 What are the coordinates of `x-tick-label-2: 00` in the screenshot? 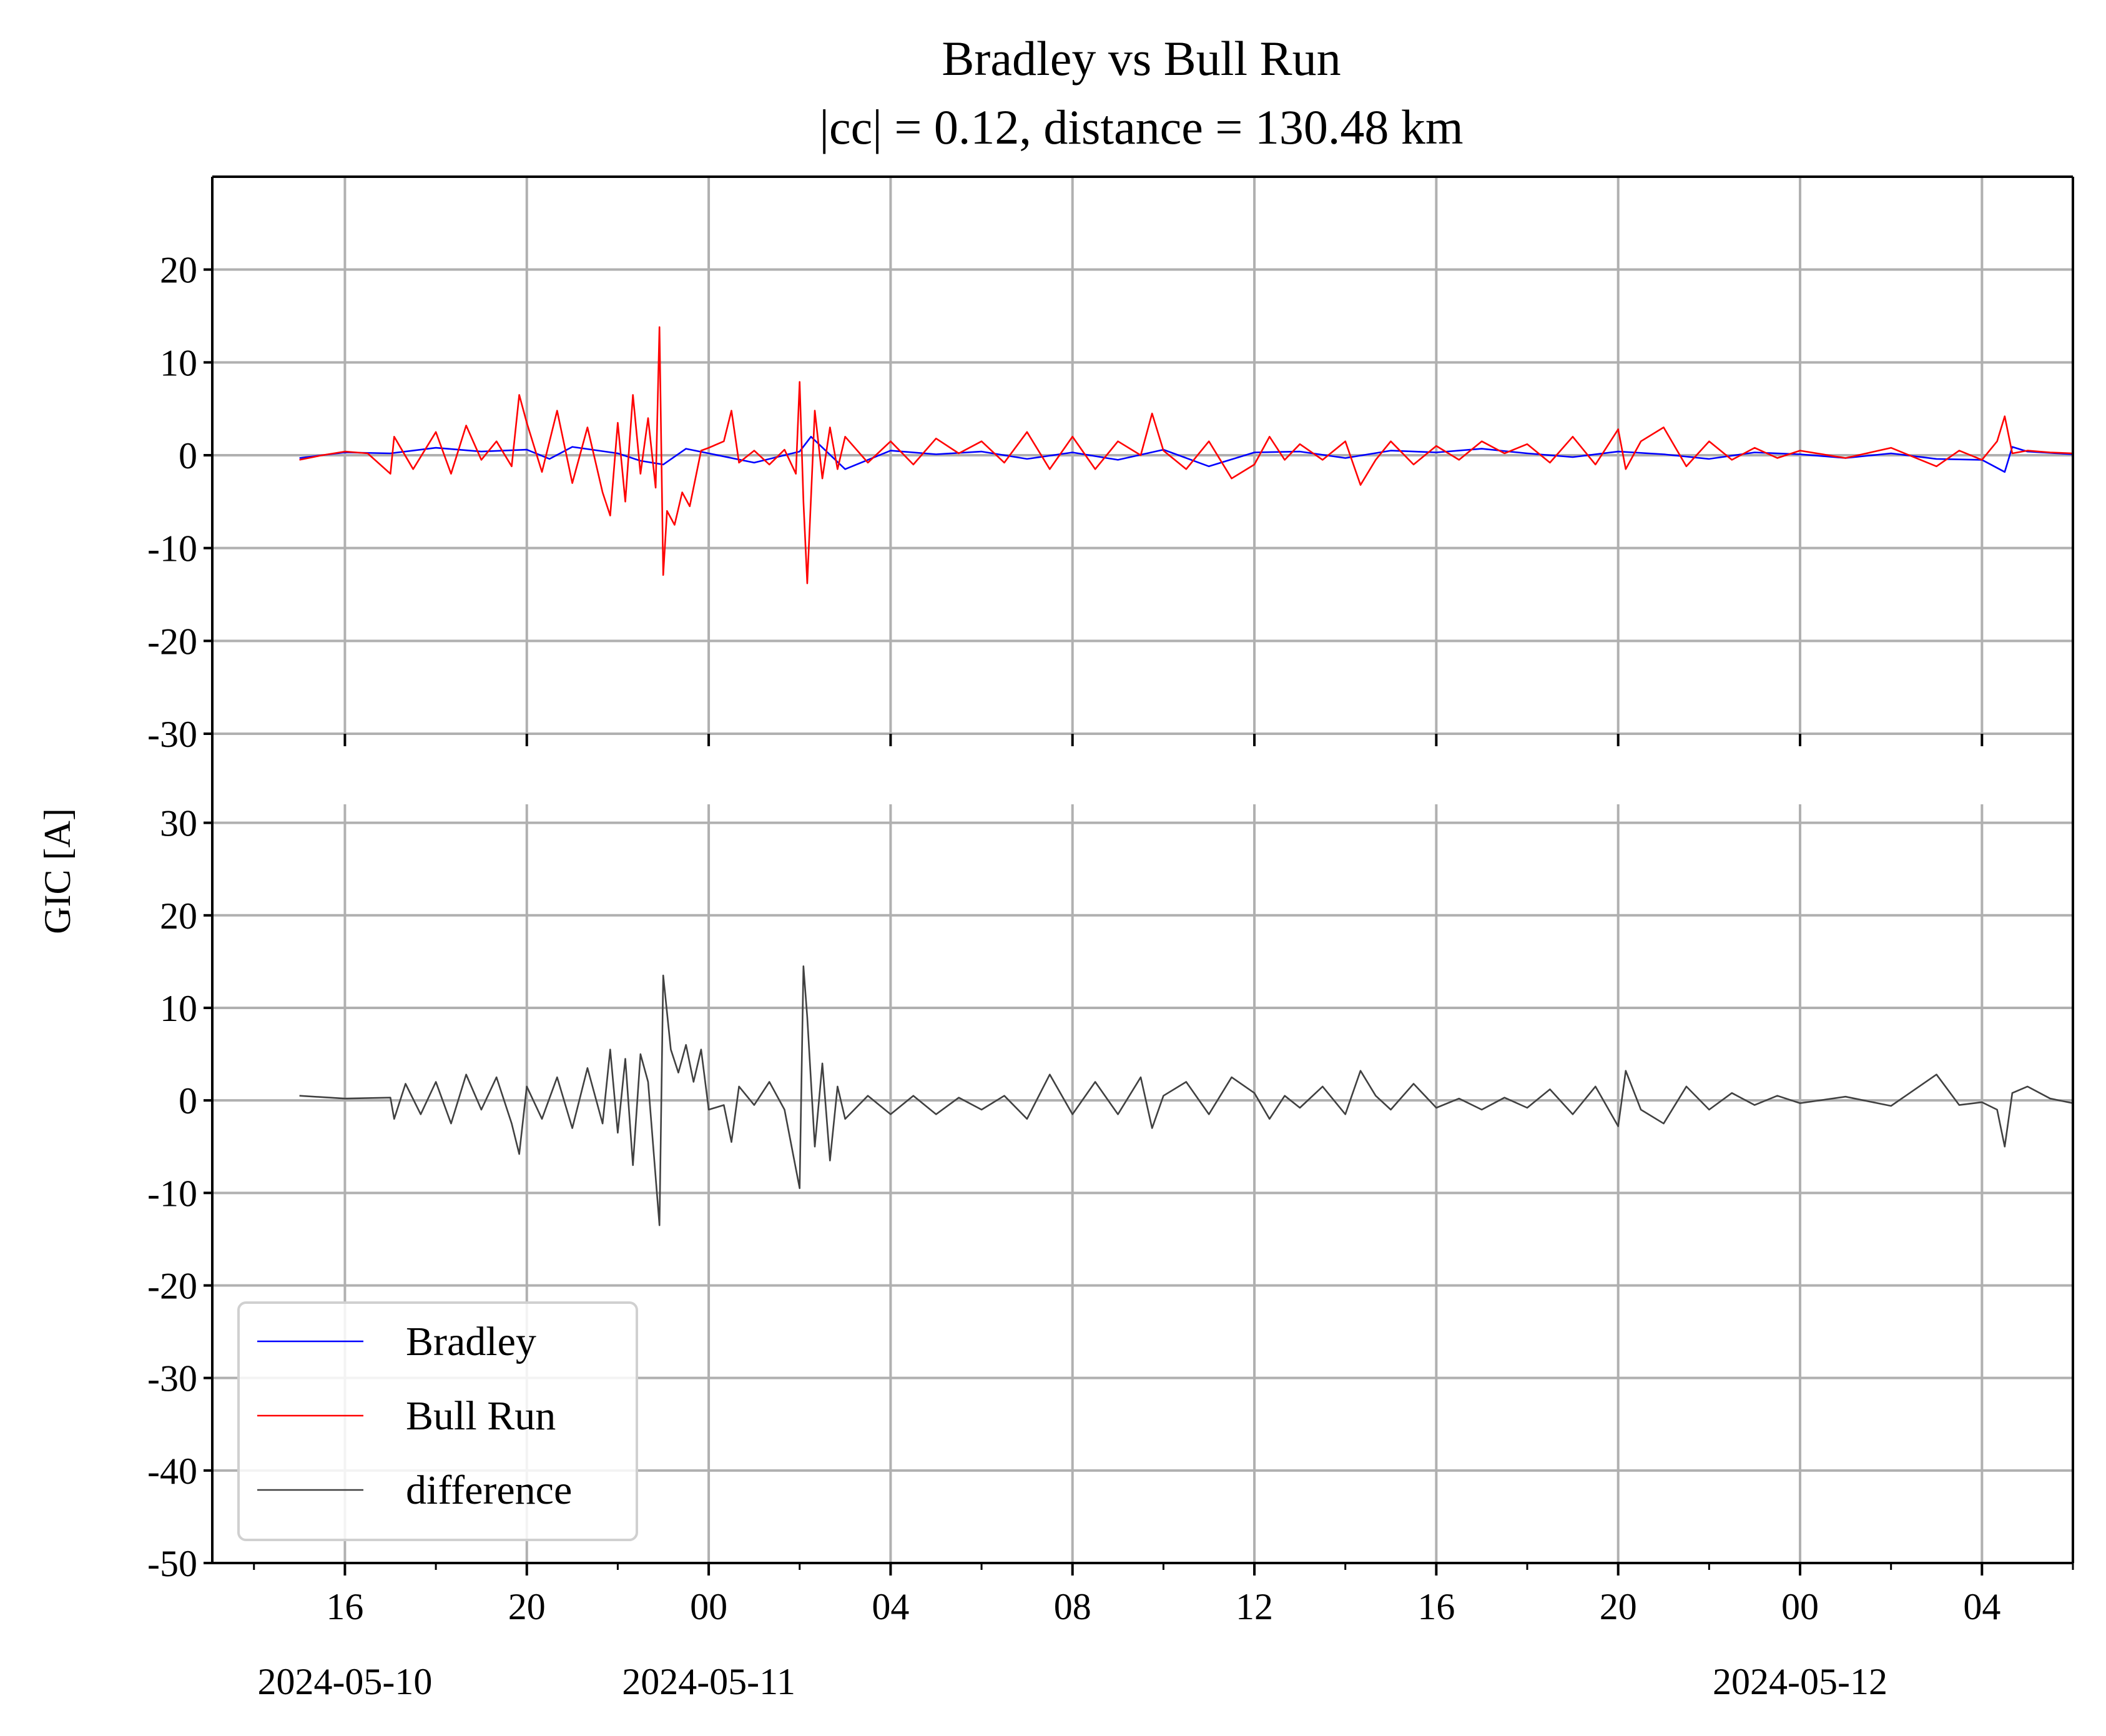 It's located at (708, 1606).